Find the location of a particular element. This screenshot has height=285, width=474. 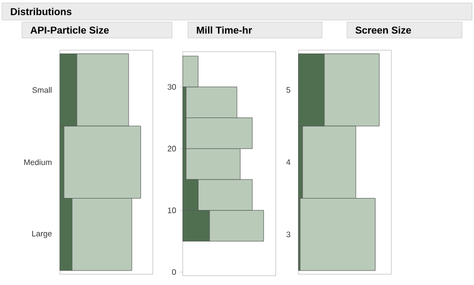

y-tick-label: 30 is located at coordinates (172, 87).